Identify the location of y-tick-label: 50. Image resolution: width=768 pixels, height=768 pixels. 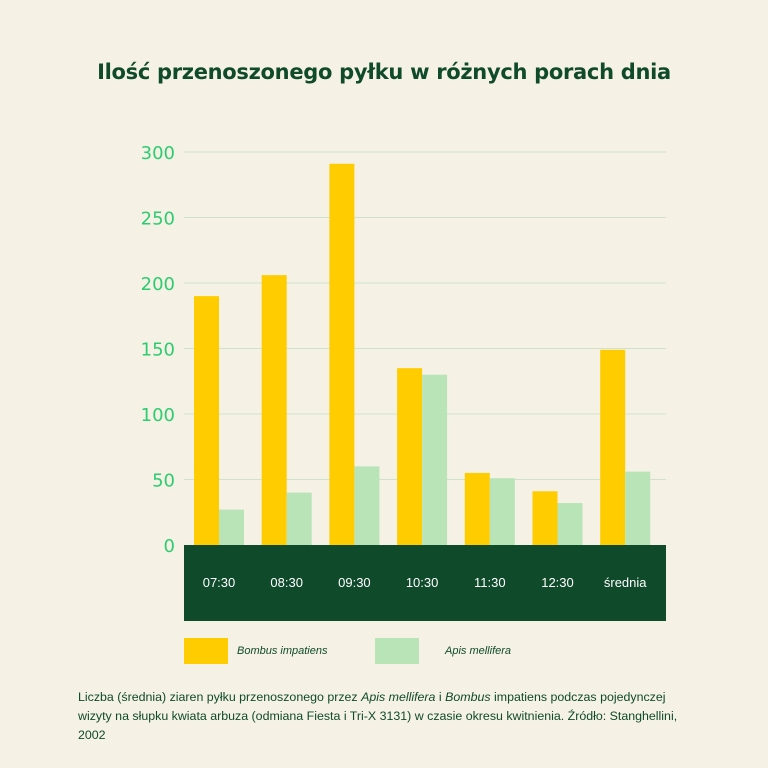
(163, 481).